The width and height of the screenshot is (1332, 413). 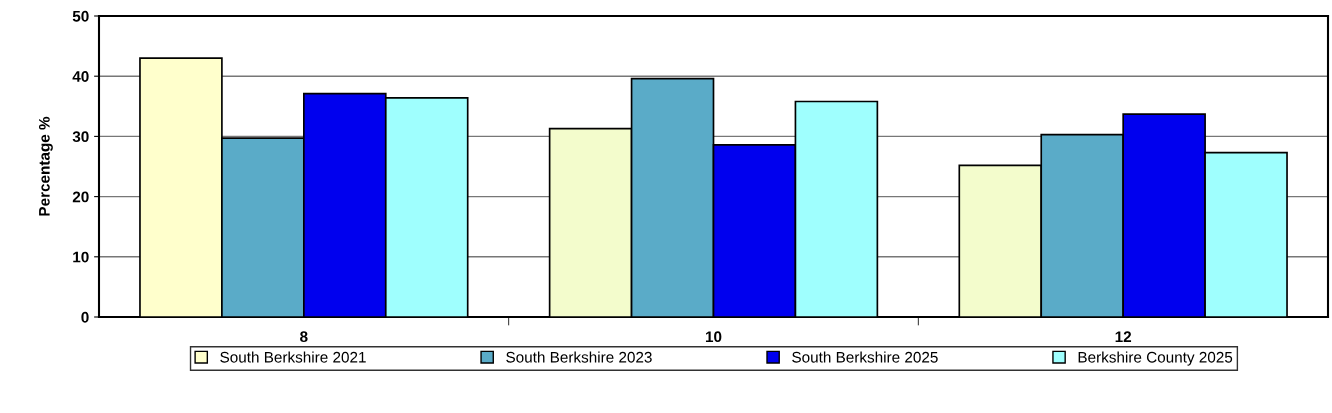 What do you see at coordinates (80, 76) in the screenshot?
I see `y-tick-label: 40` at bounding box center [80, 76].